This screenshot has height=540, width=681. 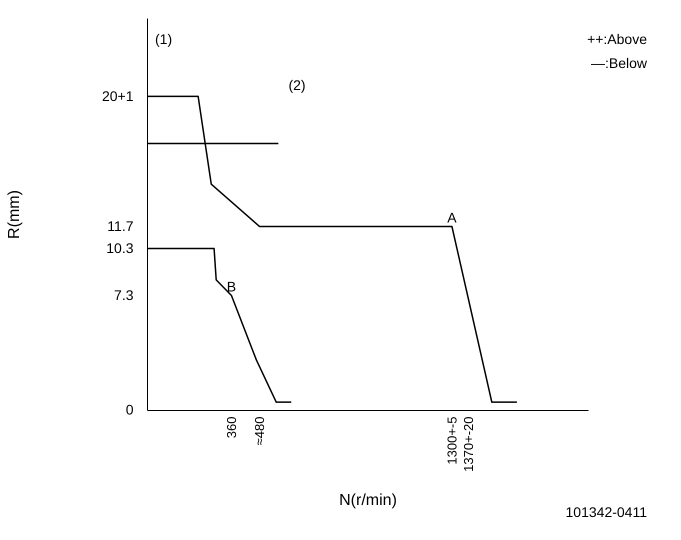 What do you see at coordinates (14, 214) in the screenshot?
I see `y-axis-title: R(mm)` at bounding box center [14, 214].